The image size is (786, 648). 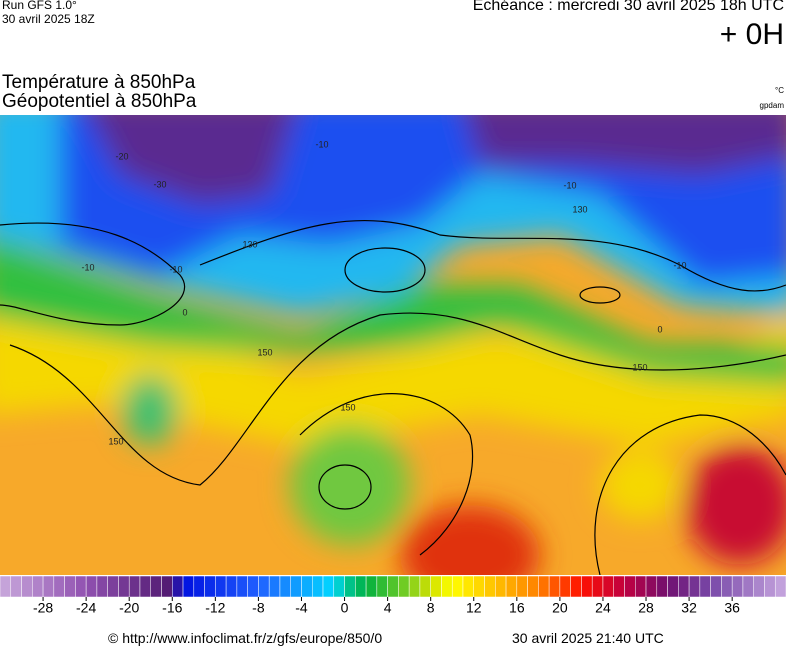 I want to click on run-date: 30 avril 2025 18Z, so click(x=48, y=19).